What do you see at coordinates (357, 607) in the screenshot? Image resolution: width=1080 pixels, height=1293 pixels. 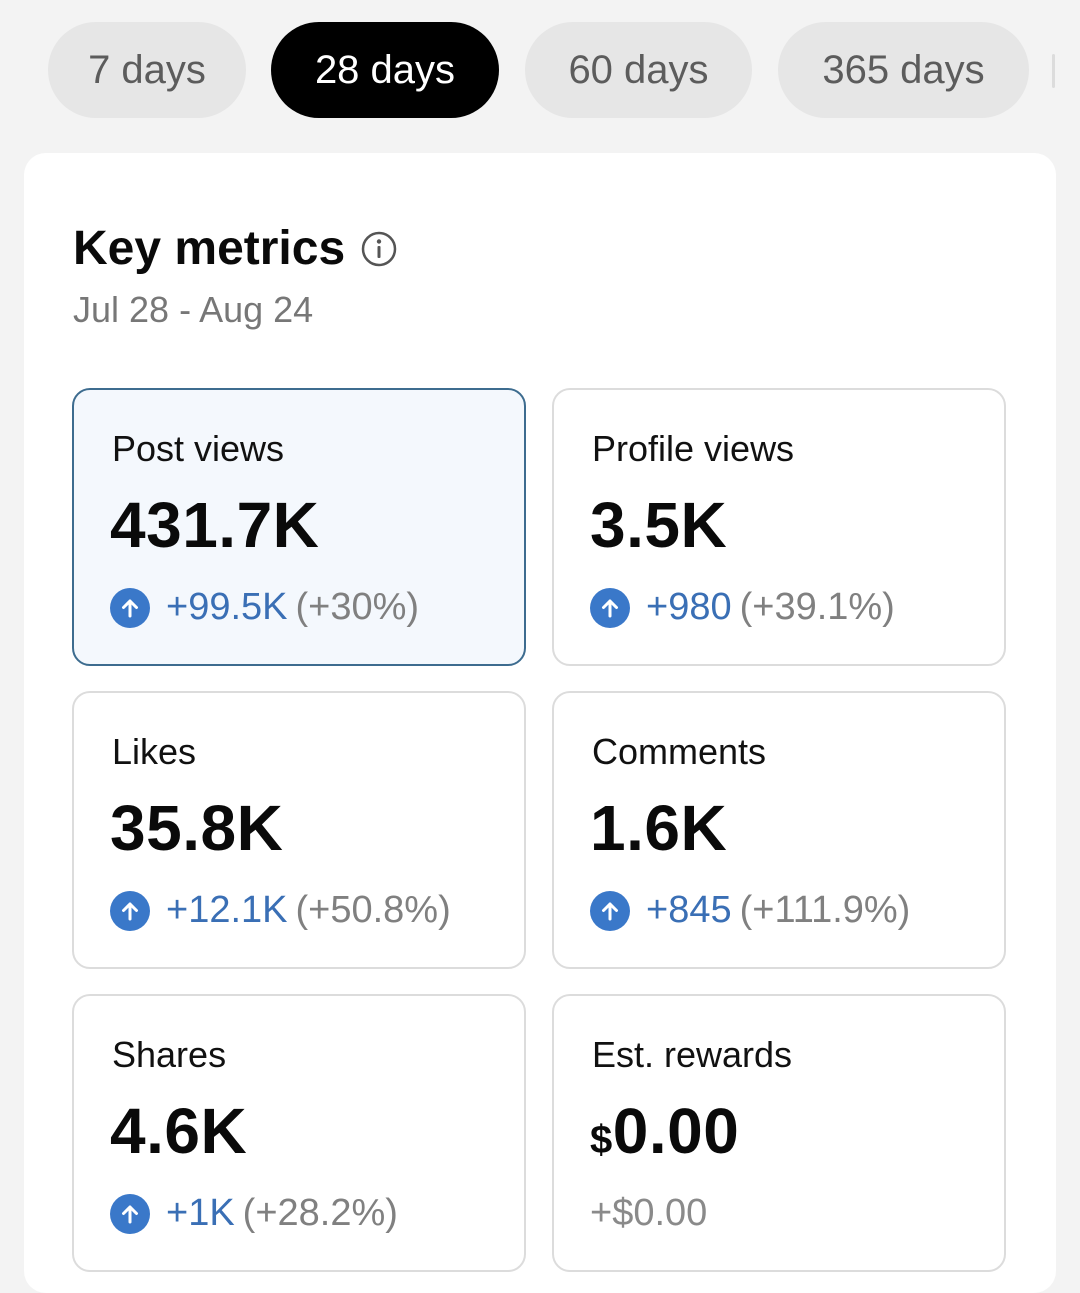 I see `delta-percent: (+30%)` at bounding box center [357, 607].